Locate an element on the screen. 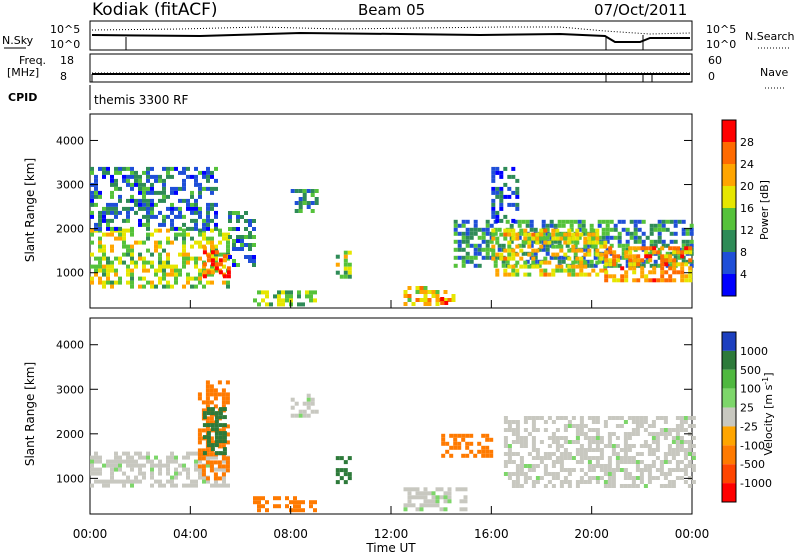 This screenshot has height=554, width=800. colorbar-swatch is located at coordinates (729, 360).